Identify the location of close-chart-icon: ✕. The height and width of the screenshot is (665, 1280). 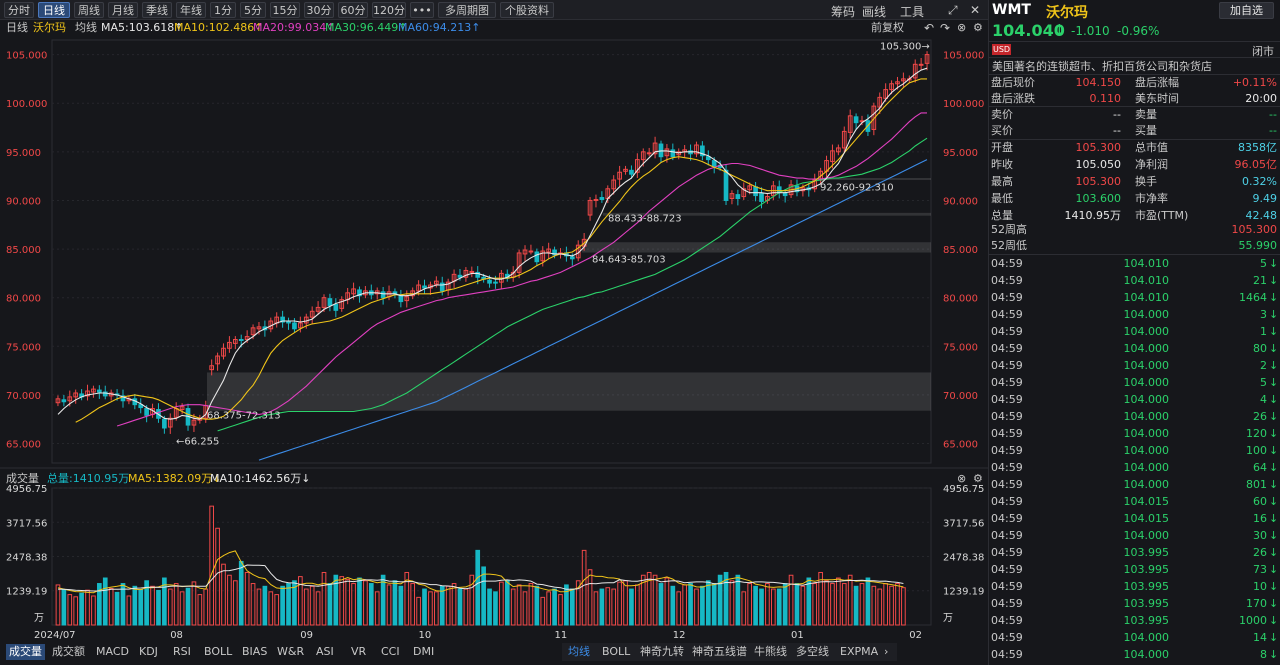
(975, 10).